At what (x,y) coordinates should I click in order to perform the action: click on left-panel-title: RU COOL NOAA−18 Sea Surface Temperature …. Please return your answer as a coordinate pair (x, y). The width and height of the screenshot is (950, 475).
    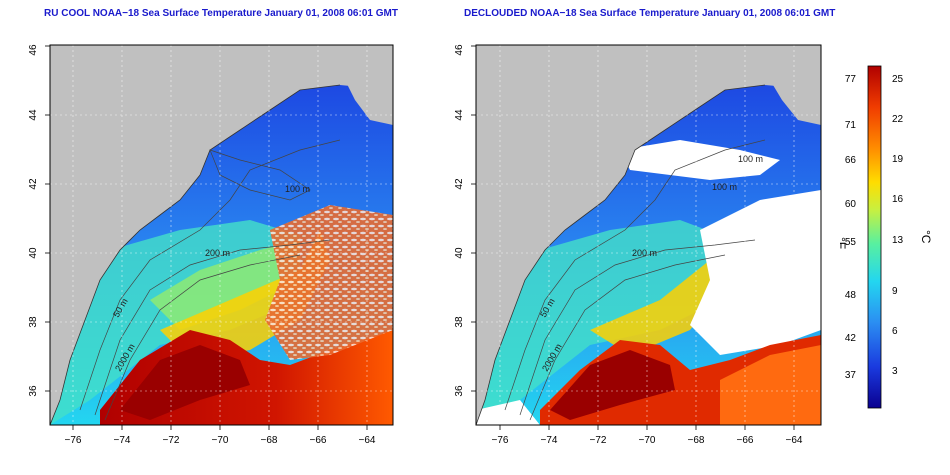
    Looking at the image, I should click on (221, 13).